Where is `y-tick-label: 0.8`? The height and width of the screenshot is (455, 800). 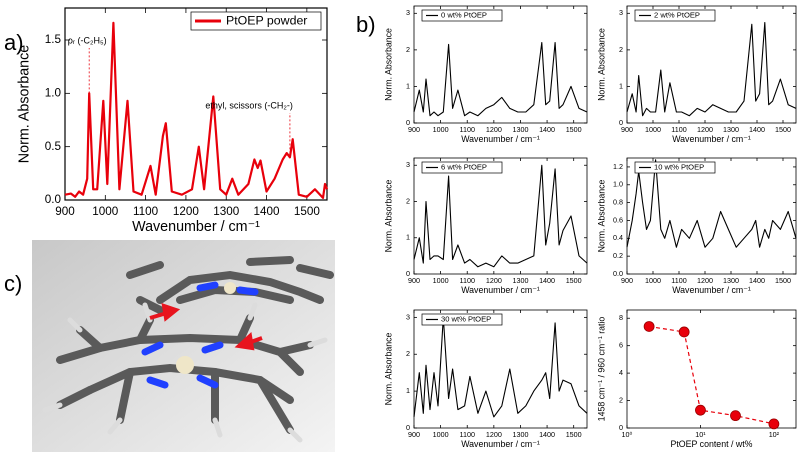 y-tick-label: 0.8 is located at coordinates (618, 202).